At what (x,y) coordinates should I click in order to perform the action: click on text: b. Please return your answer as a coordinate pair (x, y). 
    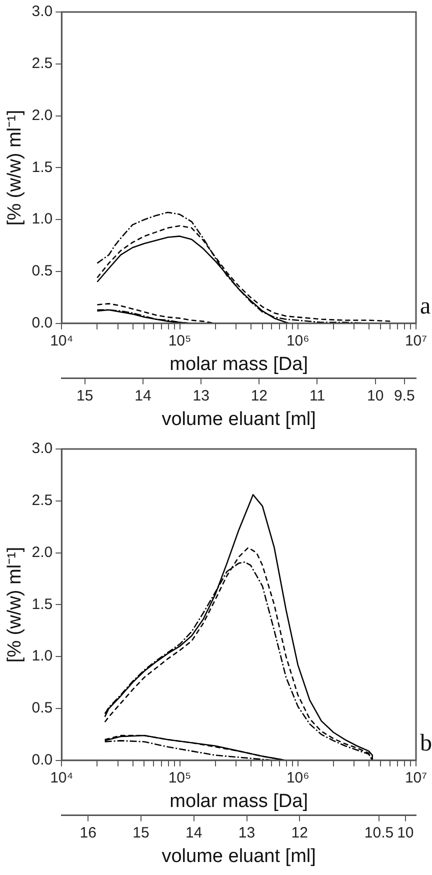
    Looking at the image, I should click on (426, 743).